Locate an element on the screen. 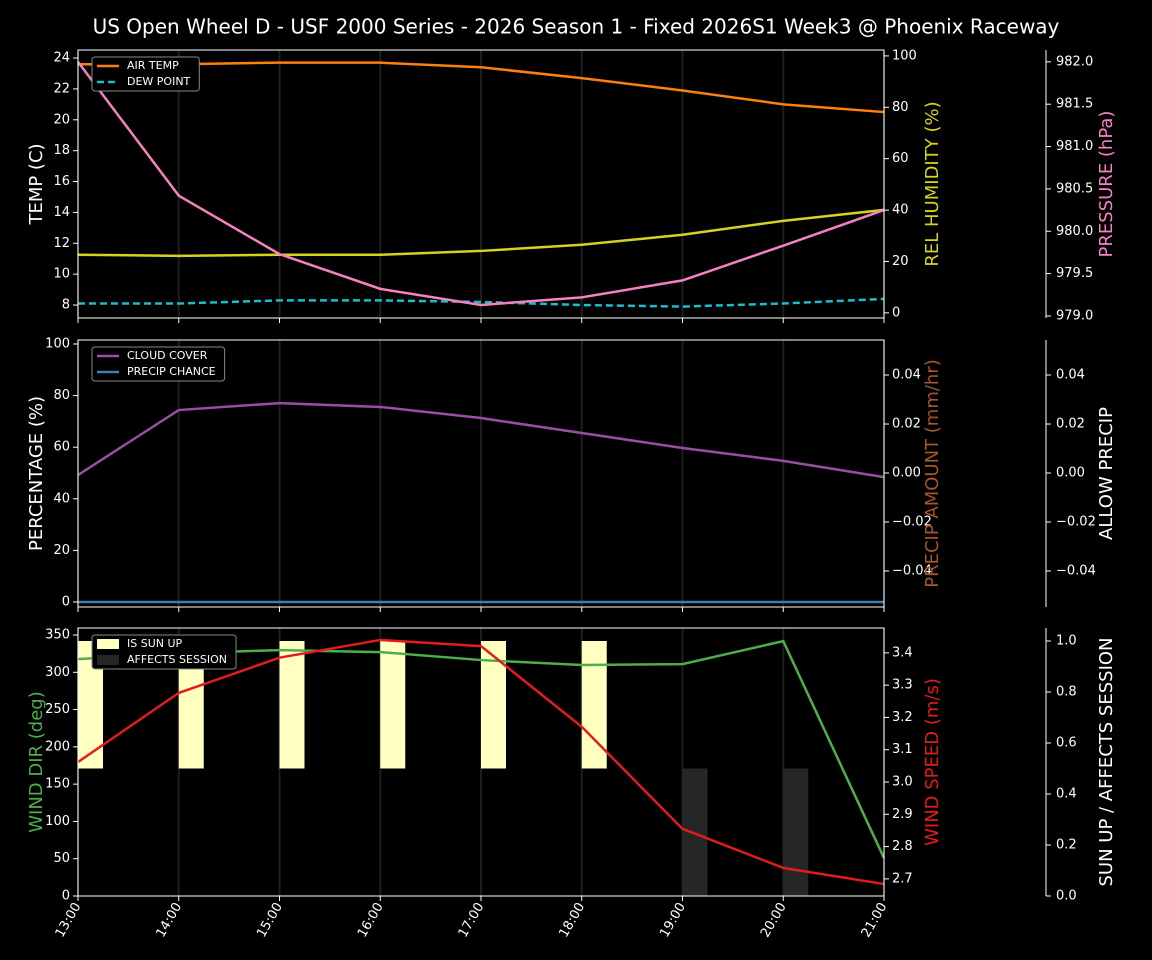 Image resolution: width=1152 pixels, height=960 pixels. y2-tick-label: 0.04 is located at coordinates (906, 375).